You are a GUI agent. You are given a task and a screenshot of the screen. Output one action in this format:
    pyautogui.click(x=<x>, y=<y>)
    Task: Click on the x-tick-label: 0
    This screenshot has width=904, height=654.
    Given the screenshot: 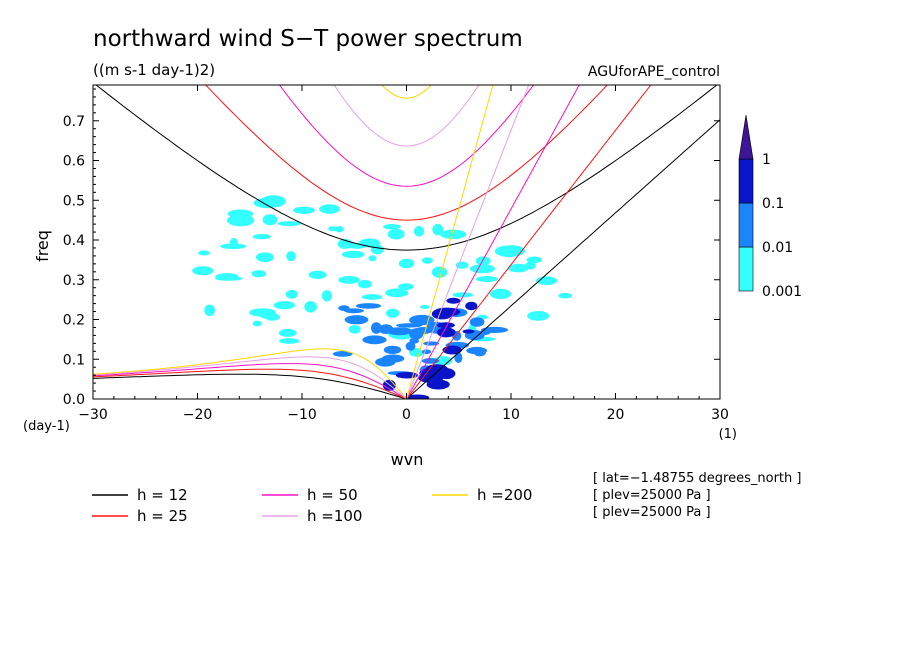 What is the action you would take?
    pyautogui.click(x=406, y=415)
    